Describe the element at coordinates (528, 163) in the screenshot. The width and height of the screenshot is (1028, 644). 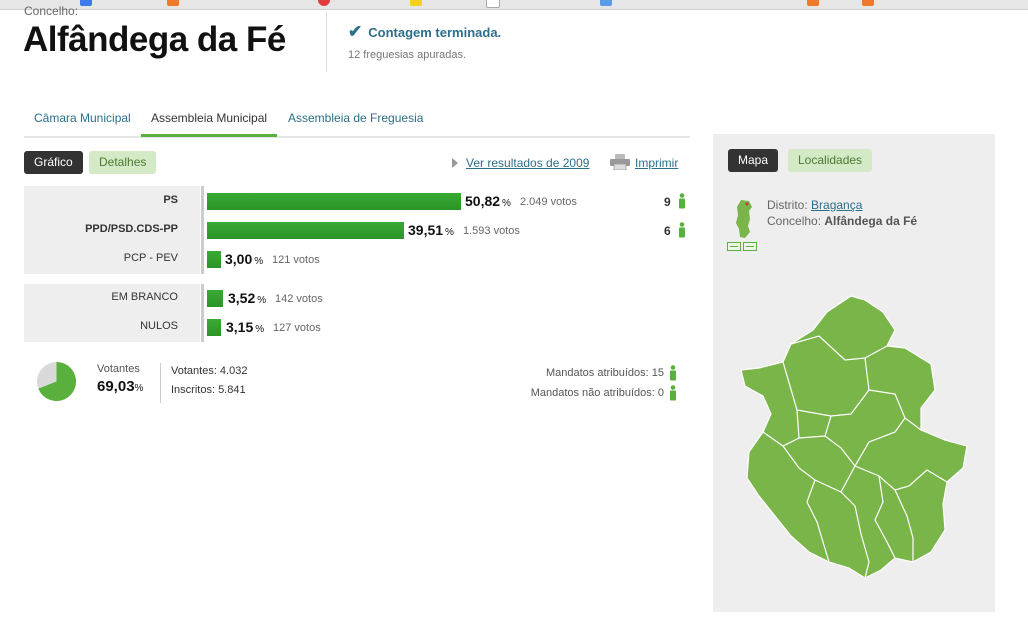
I see `ver-resultados-link: Ver resultados de 2009` at that location.